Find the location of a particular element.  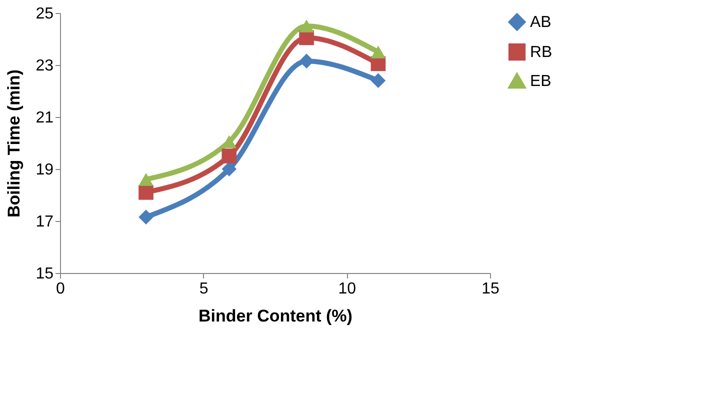

y-tick-label: 23 is located at coordinates (45, 66).